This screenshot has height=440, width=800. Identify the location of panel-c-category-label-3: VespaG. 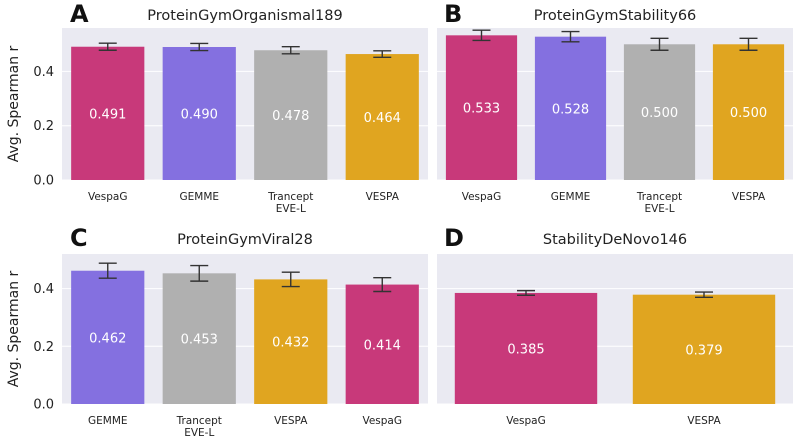
(382, 421).